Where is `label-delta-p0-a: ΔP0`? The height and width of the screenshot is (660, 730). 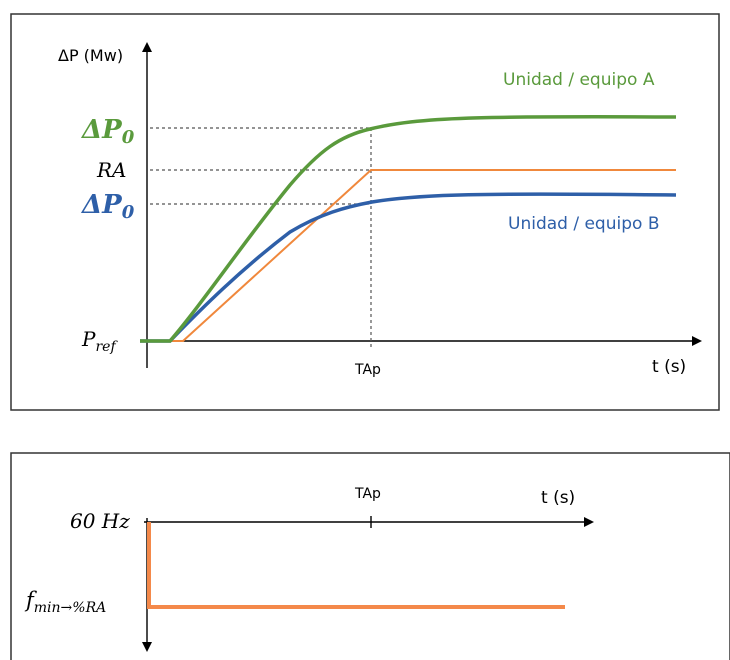
label-delta-p0-a: ΔP0 is located at coordinates (107, 131).